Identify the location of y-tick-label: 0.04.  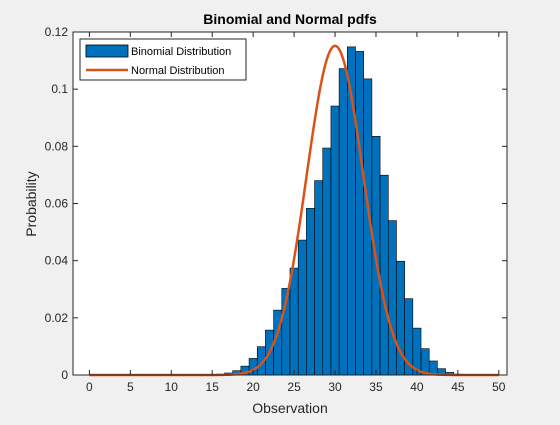
(57, 261).